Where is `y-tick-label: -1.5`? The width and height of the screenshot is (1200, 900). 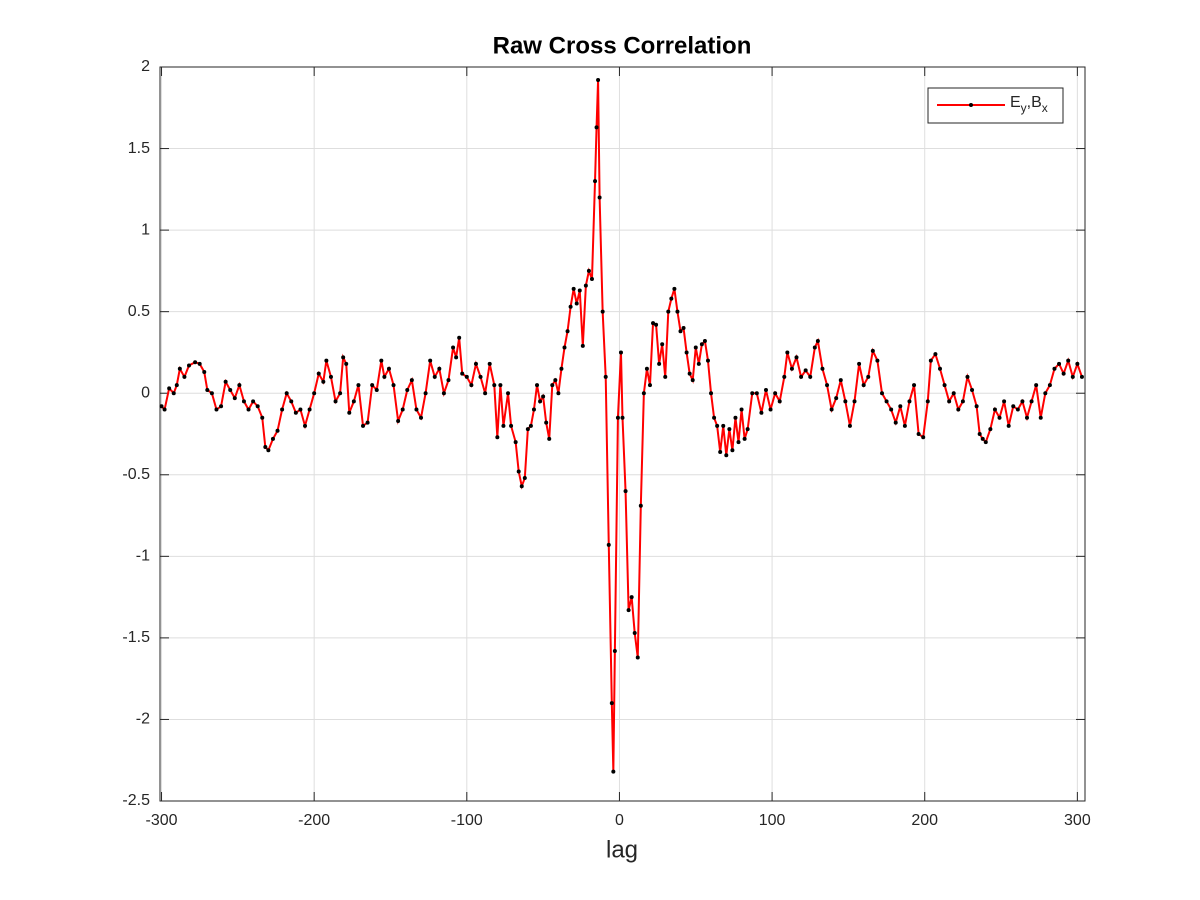 y-tick-label: -1.5 is located at coordinates (136, 637).